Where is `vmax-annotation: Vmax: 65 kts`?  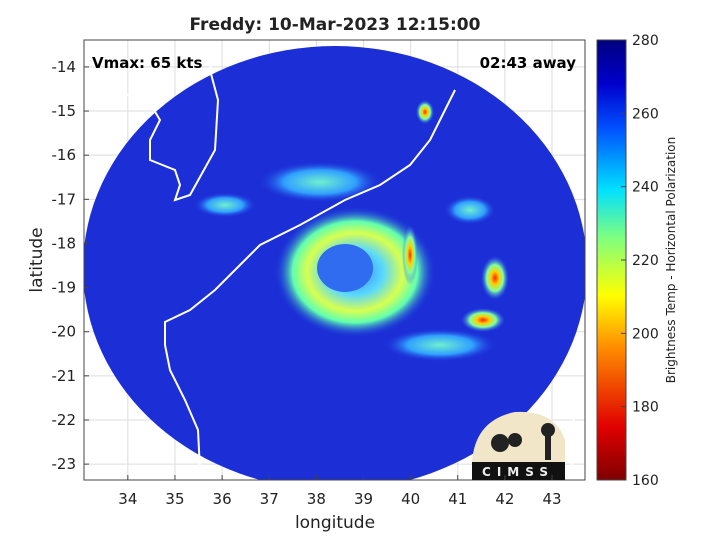
vmax-annotation: Vmax: 65 kts is located at coordinates (147, 63).